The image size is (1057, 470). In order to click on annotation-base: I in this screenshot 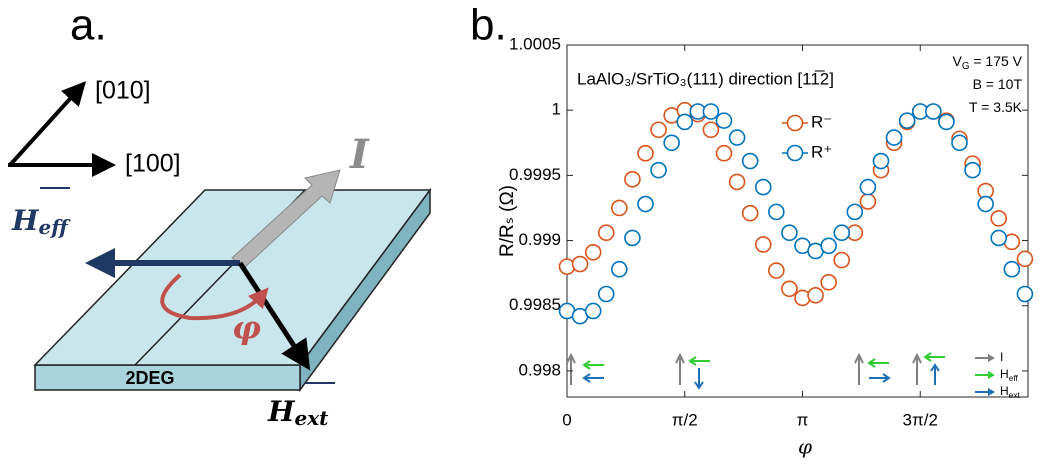, I will do `click(1001, 357)`.